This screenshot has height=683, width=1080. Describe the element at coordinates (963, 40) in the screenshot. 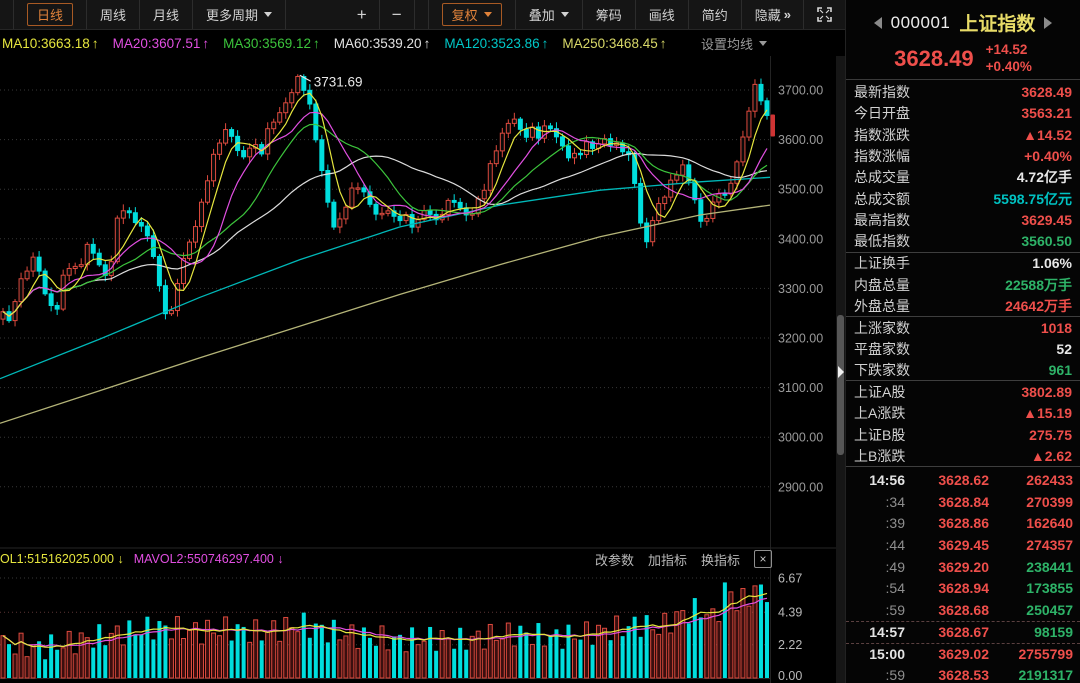

I see `quote-header: 000001 上证指数 3628.49 +14.52 +0.40%` at that location.